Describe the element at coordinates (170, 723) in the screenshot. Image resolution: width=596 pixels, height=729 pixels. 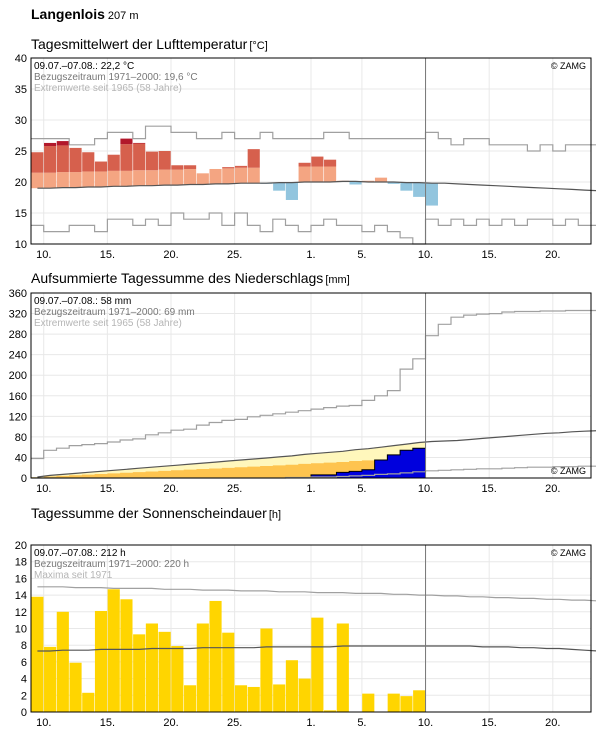
I see `sunshine-xtick-label: 20.` at that location.